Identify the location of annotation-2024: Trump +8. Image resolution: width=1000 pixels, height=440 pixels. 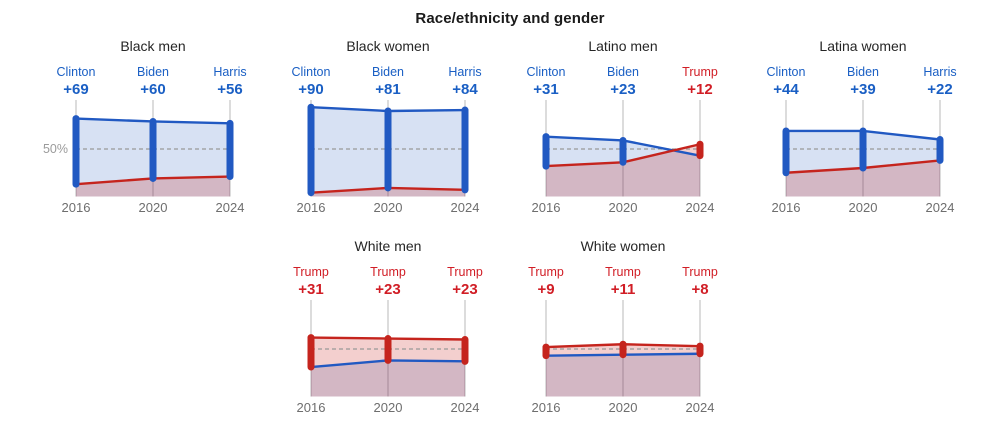
(700, 282).